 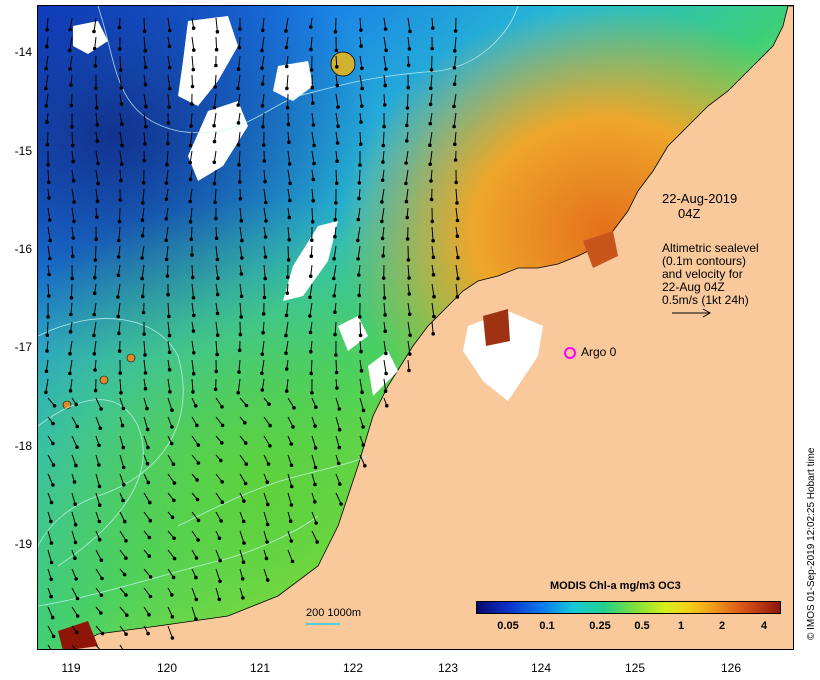 What do you see at coordinates (570, 353) in the screenshot?
I see `argo-float-marker` at bounding box center [570, 353].